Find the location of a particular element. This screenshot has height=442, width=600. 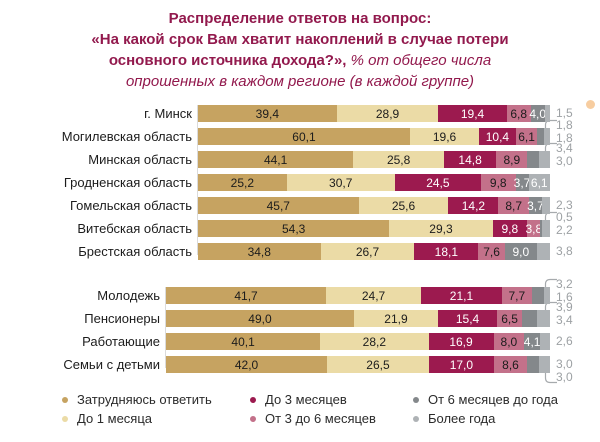

outside-values: 1,8 1,8 is located at coordinates (572, 131).